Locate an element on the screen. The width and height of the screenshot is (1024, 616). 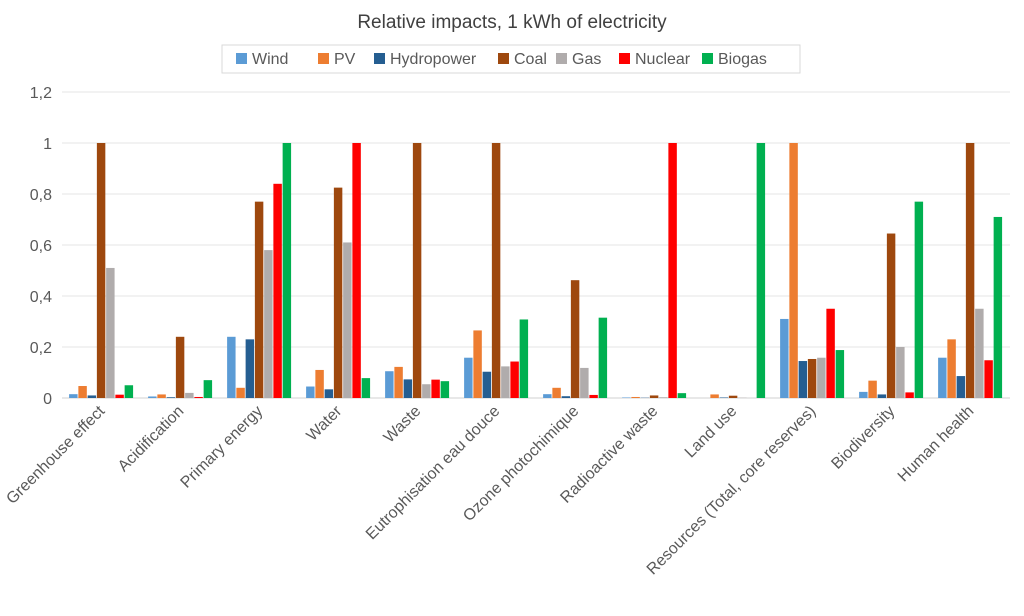
legend-label-gas: Gas is located at coordinates (586, 59).